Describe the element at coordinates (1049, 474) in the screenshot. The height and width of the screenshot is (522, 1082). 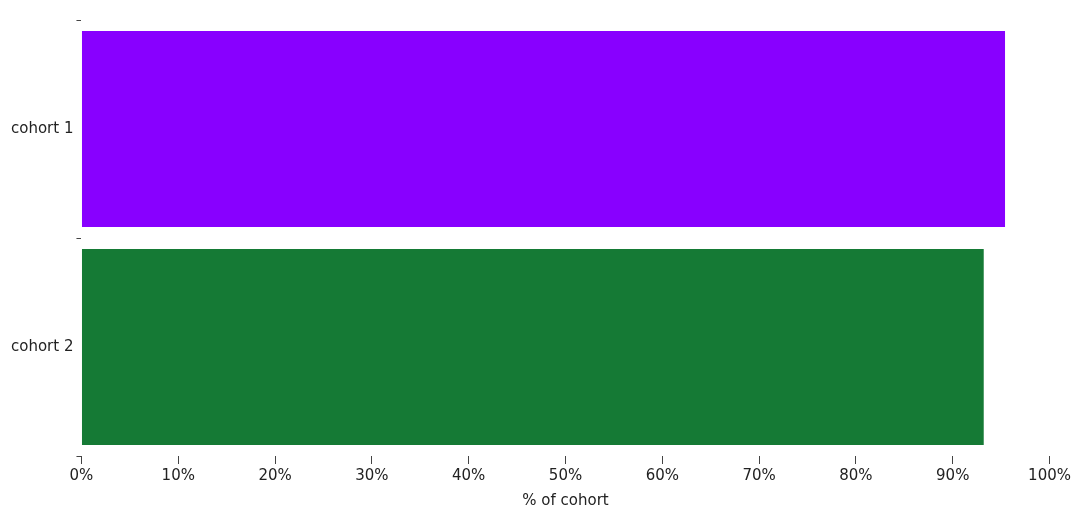
I see `x-tick-label: 100%` at that location.